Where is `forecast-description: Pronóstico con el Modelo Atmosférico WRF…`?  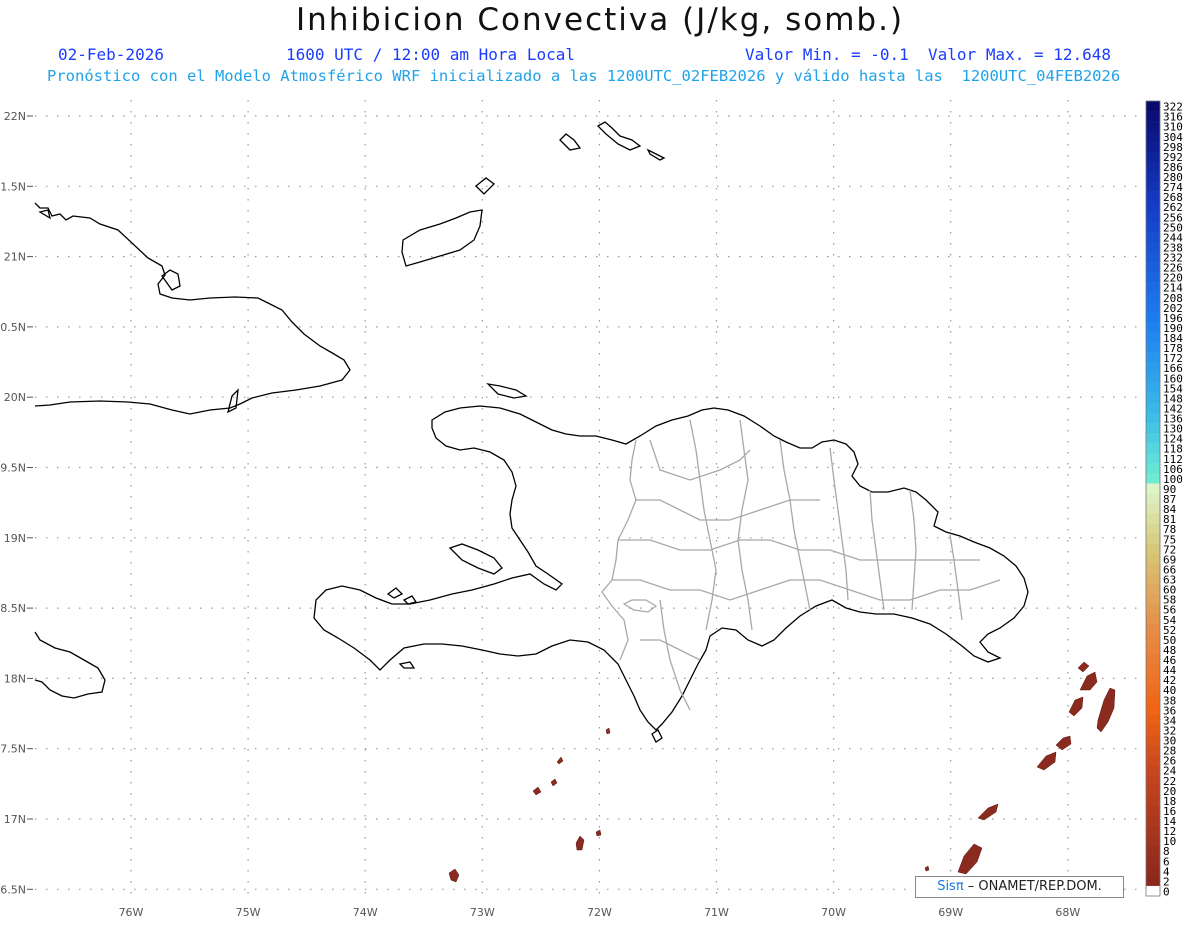
forecast-description: Pronóstico con el Modelo Atmosférico WRF… is located at coordinates (584, 76).